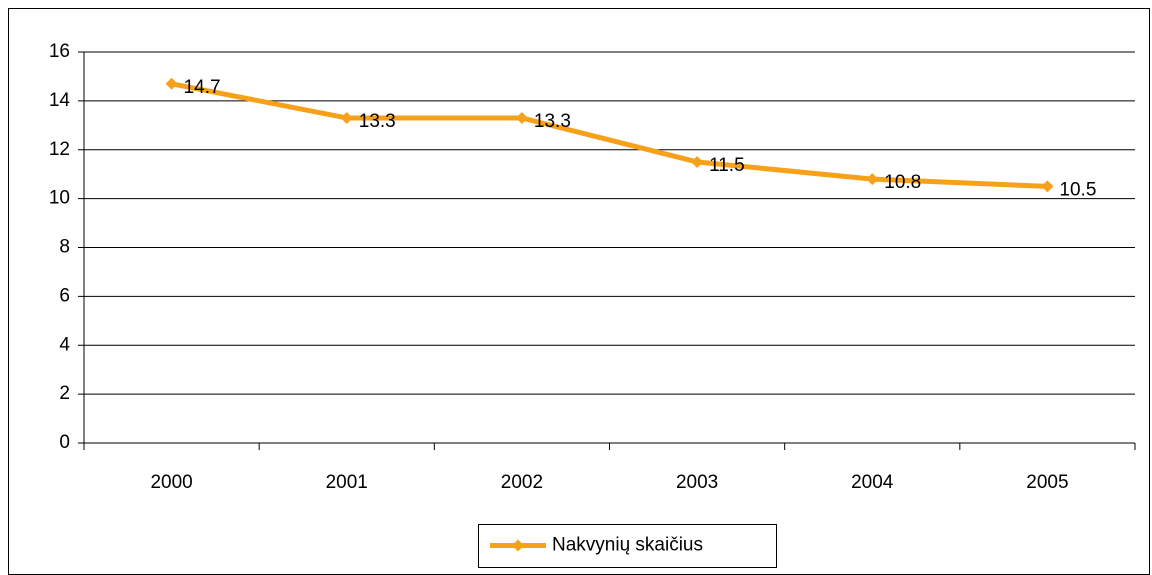 This screenshot has height=575, width=1152. I want to click on y-tick-label: 4, so click(64, 344).